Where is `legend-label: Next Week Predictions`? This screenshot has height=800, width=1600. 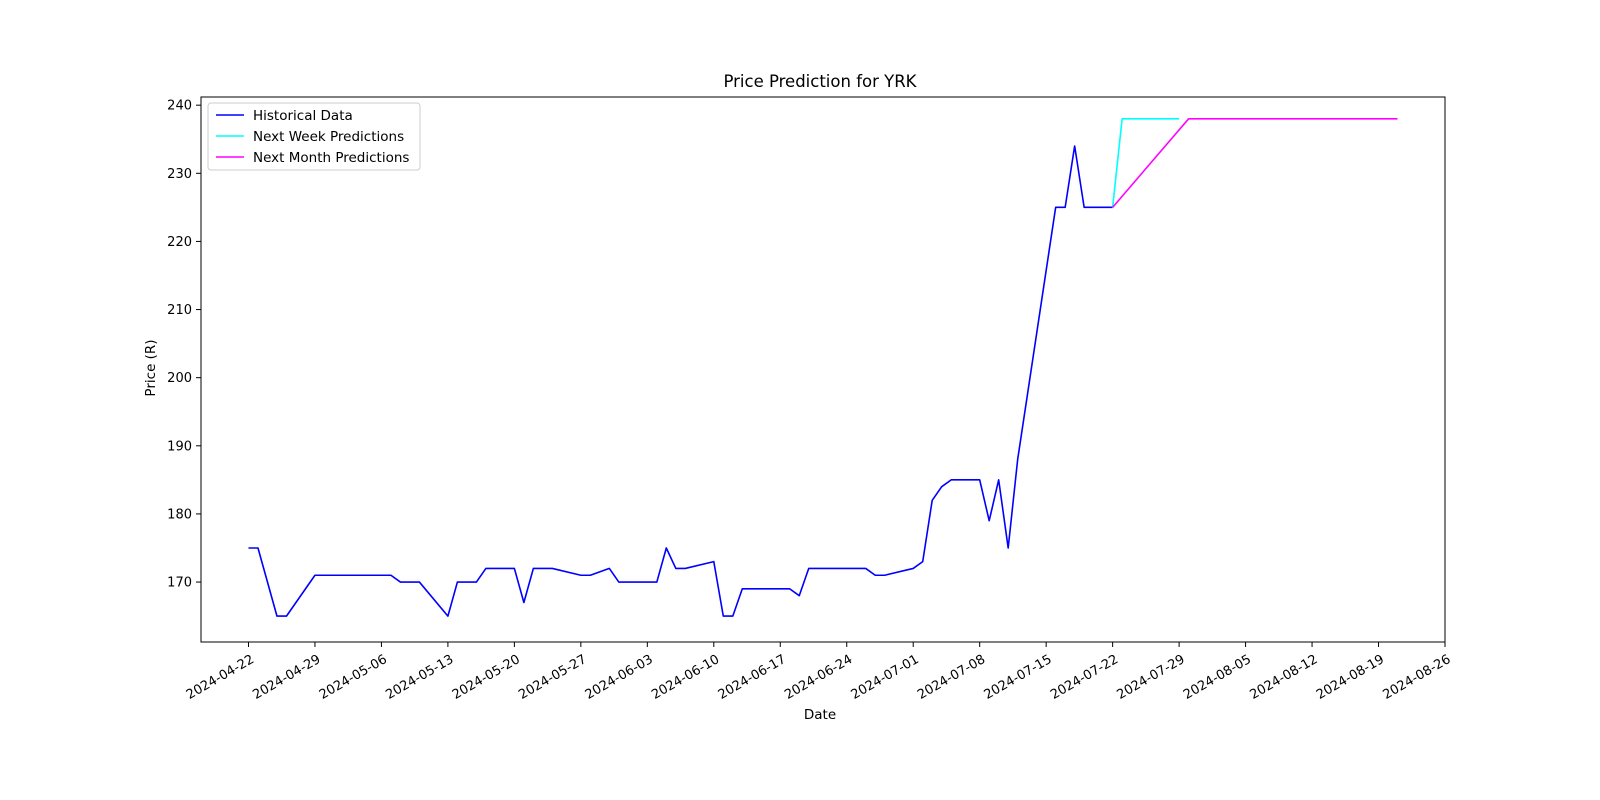 legend-label: Next Week Predictions is located at coordinates (328, 137).